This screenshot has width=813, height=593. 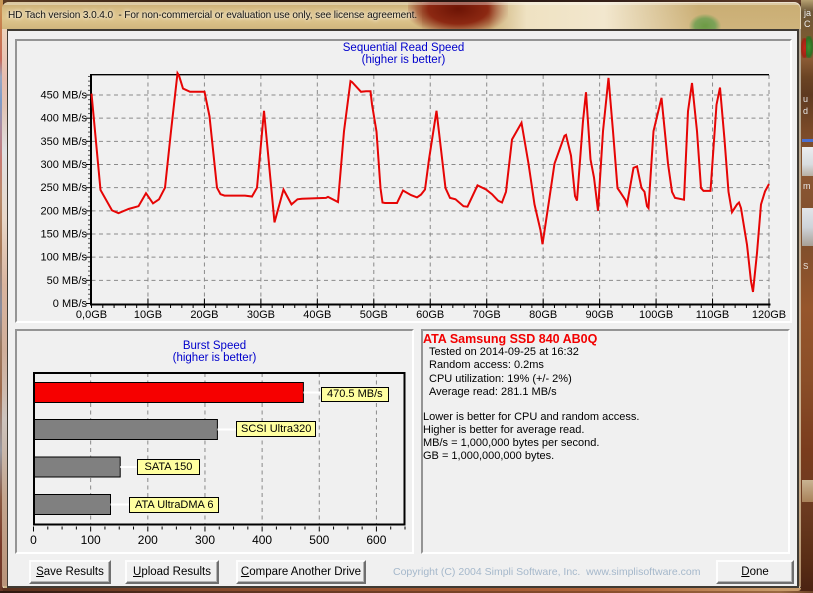 What do you see at coordinates (64, 188) in the screenshot?
I see `svg-text: 250 MB/s` at bounding box center [64, 188].